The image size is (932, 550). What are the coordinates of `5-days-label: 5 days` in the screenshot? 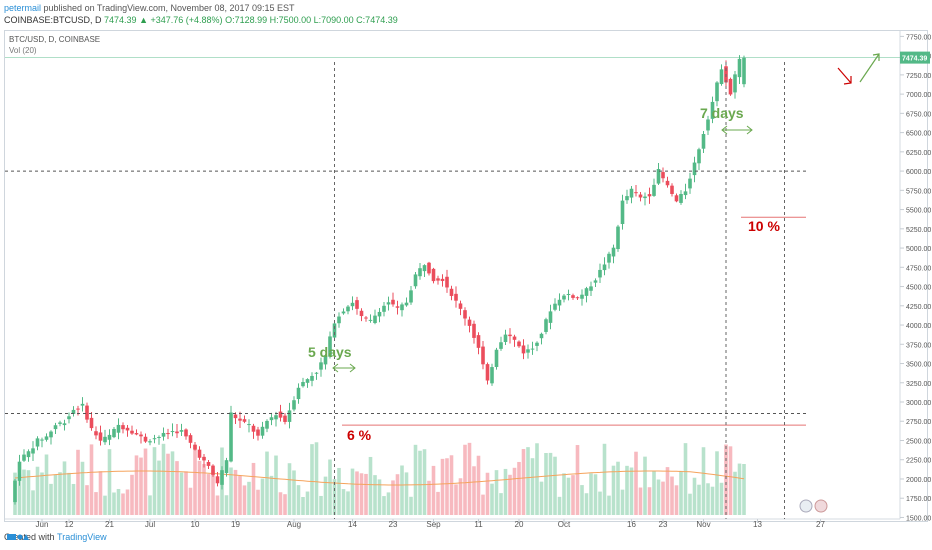 It's located at (330, 352).